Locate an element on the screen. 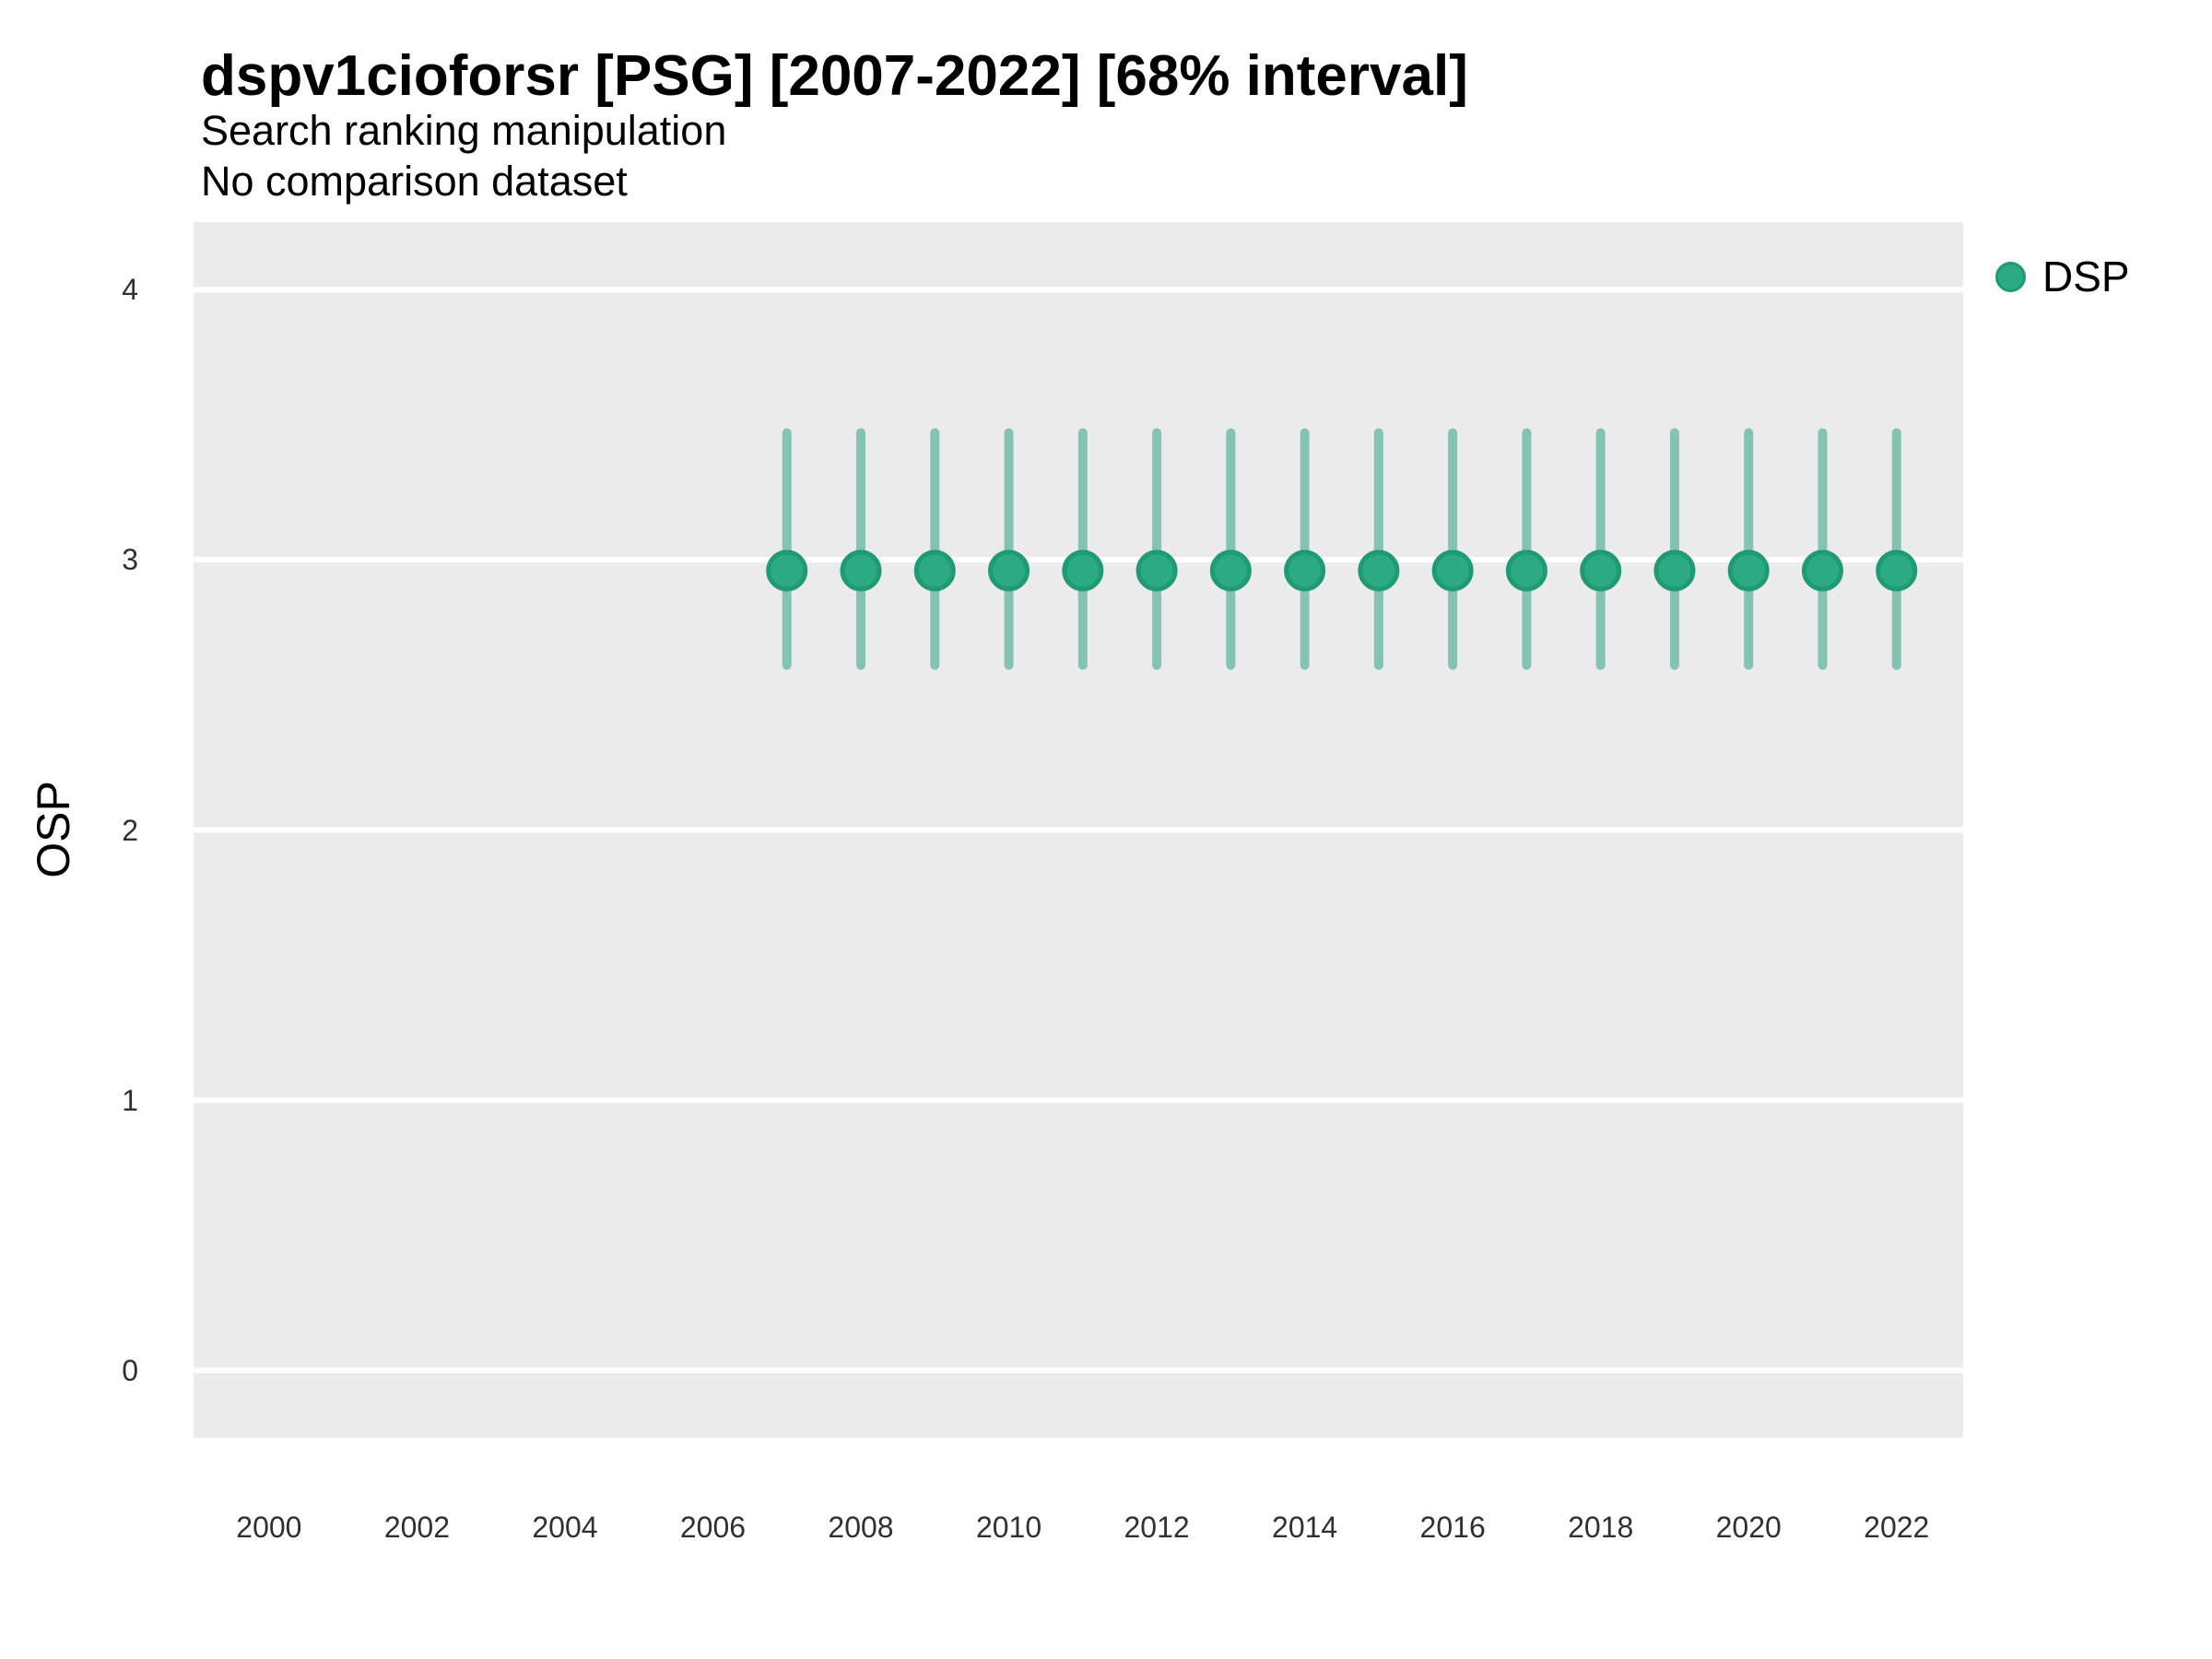 Image resolution: width=2212 pixels, height=1659 pixels. x-tick-label-2020: 2020 is located at coordinates (1748, 1527).